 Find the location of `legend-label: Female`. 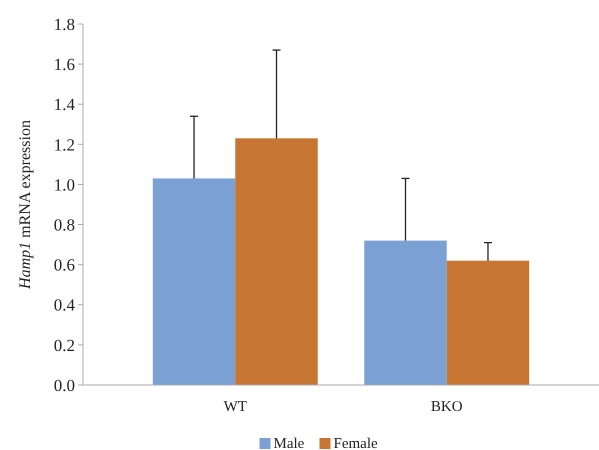

legend-label: Female is located at coordinates (356, 443).